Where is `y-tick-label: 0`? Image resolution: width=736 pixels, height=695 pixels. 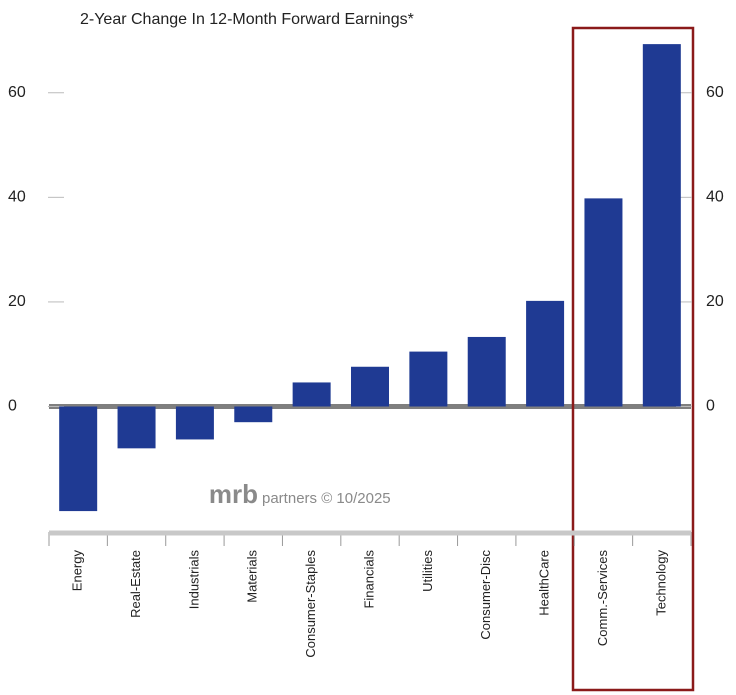 y-tick-label: 0 is located at coordinates (12, 406).